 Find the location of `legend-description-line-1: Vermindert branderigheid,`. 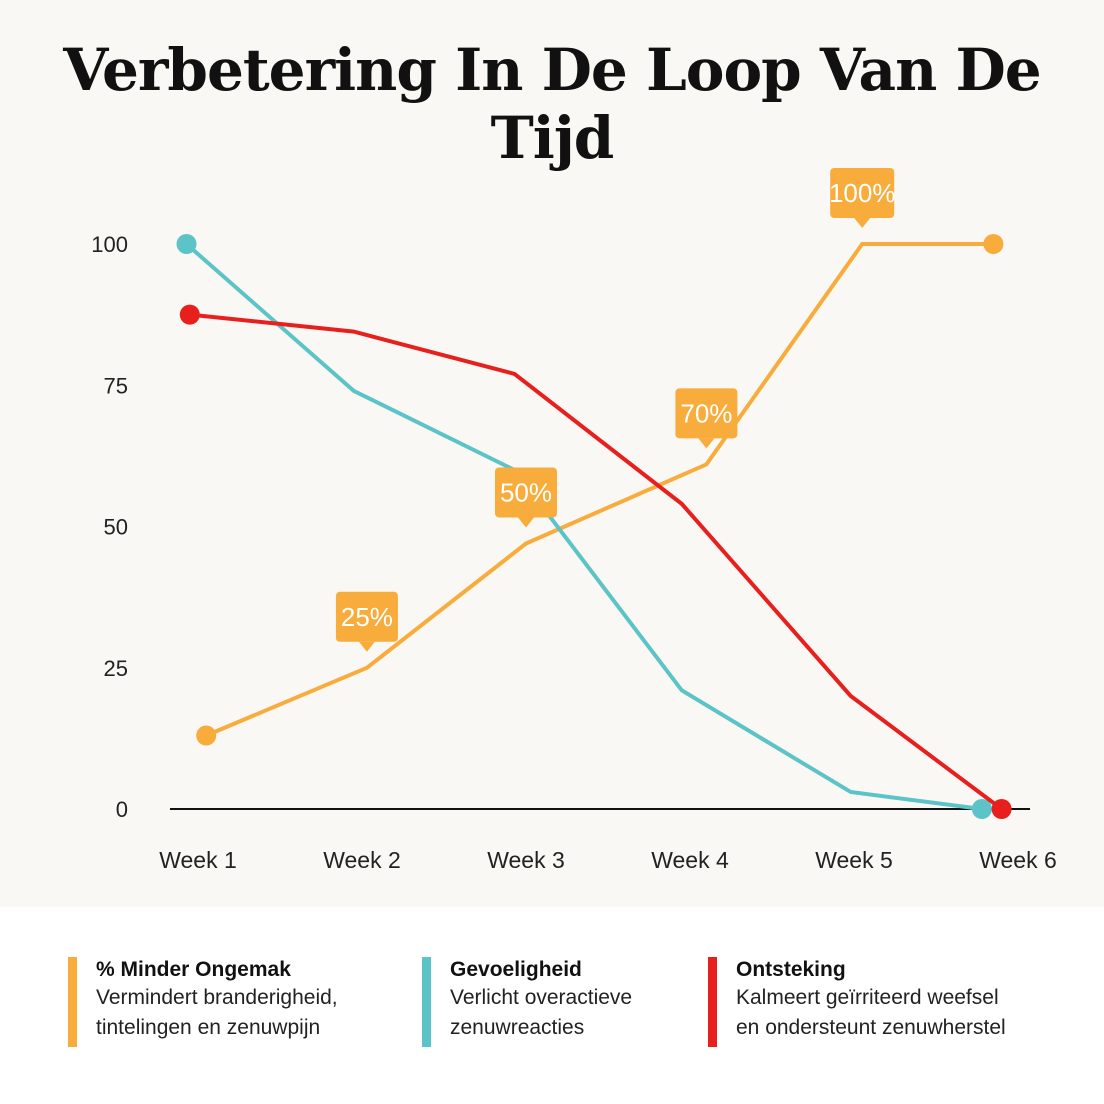

legend-description-line-1: Vermindert branderigheid, is located at coordinates (217, 997).